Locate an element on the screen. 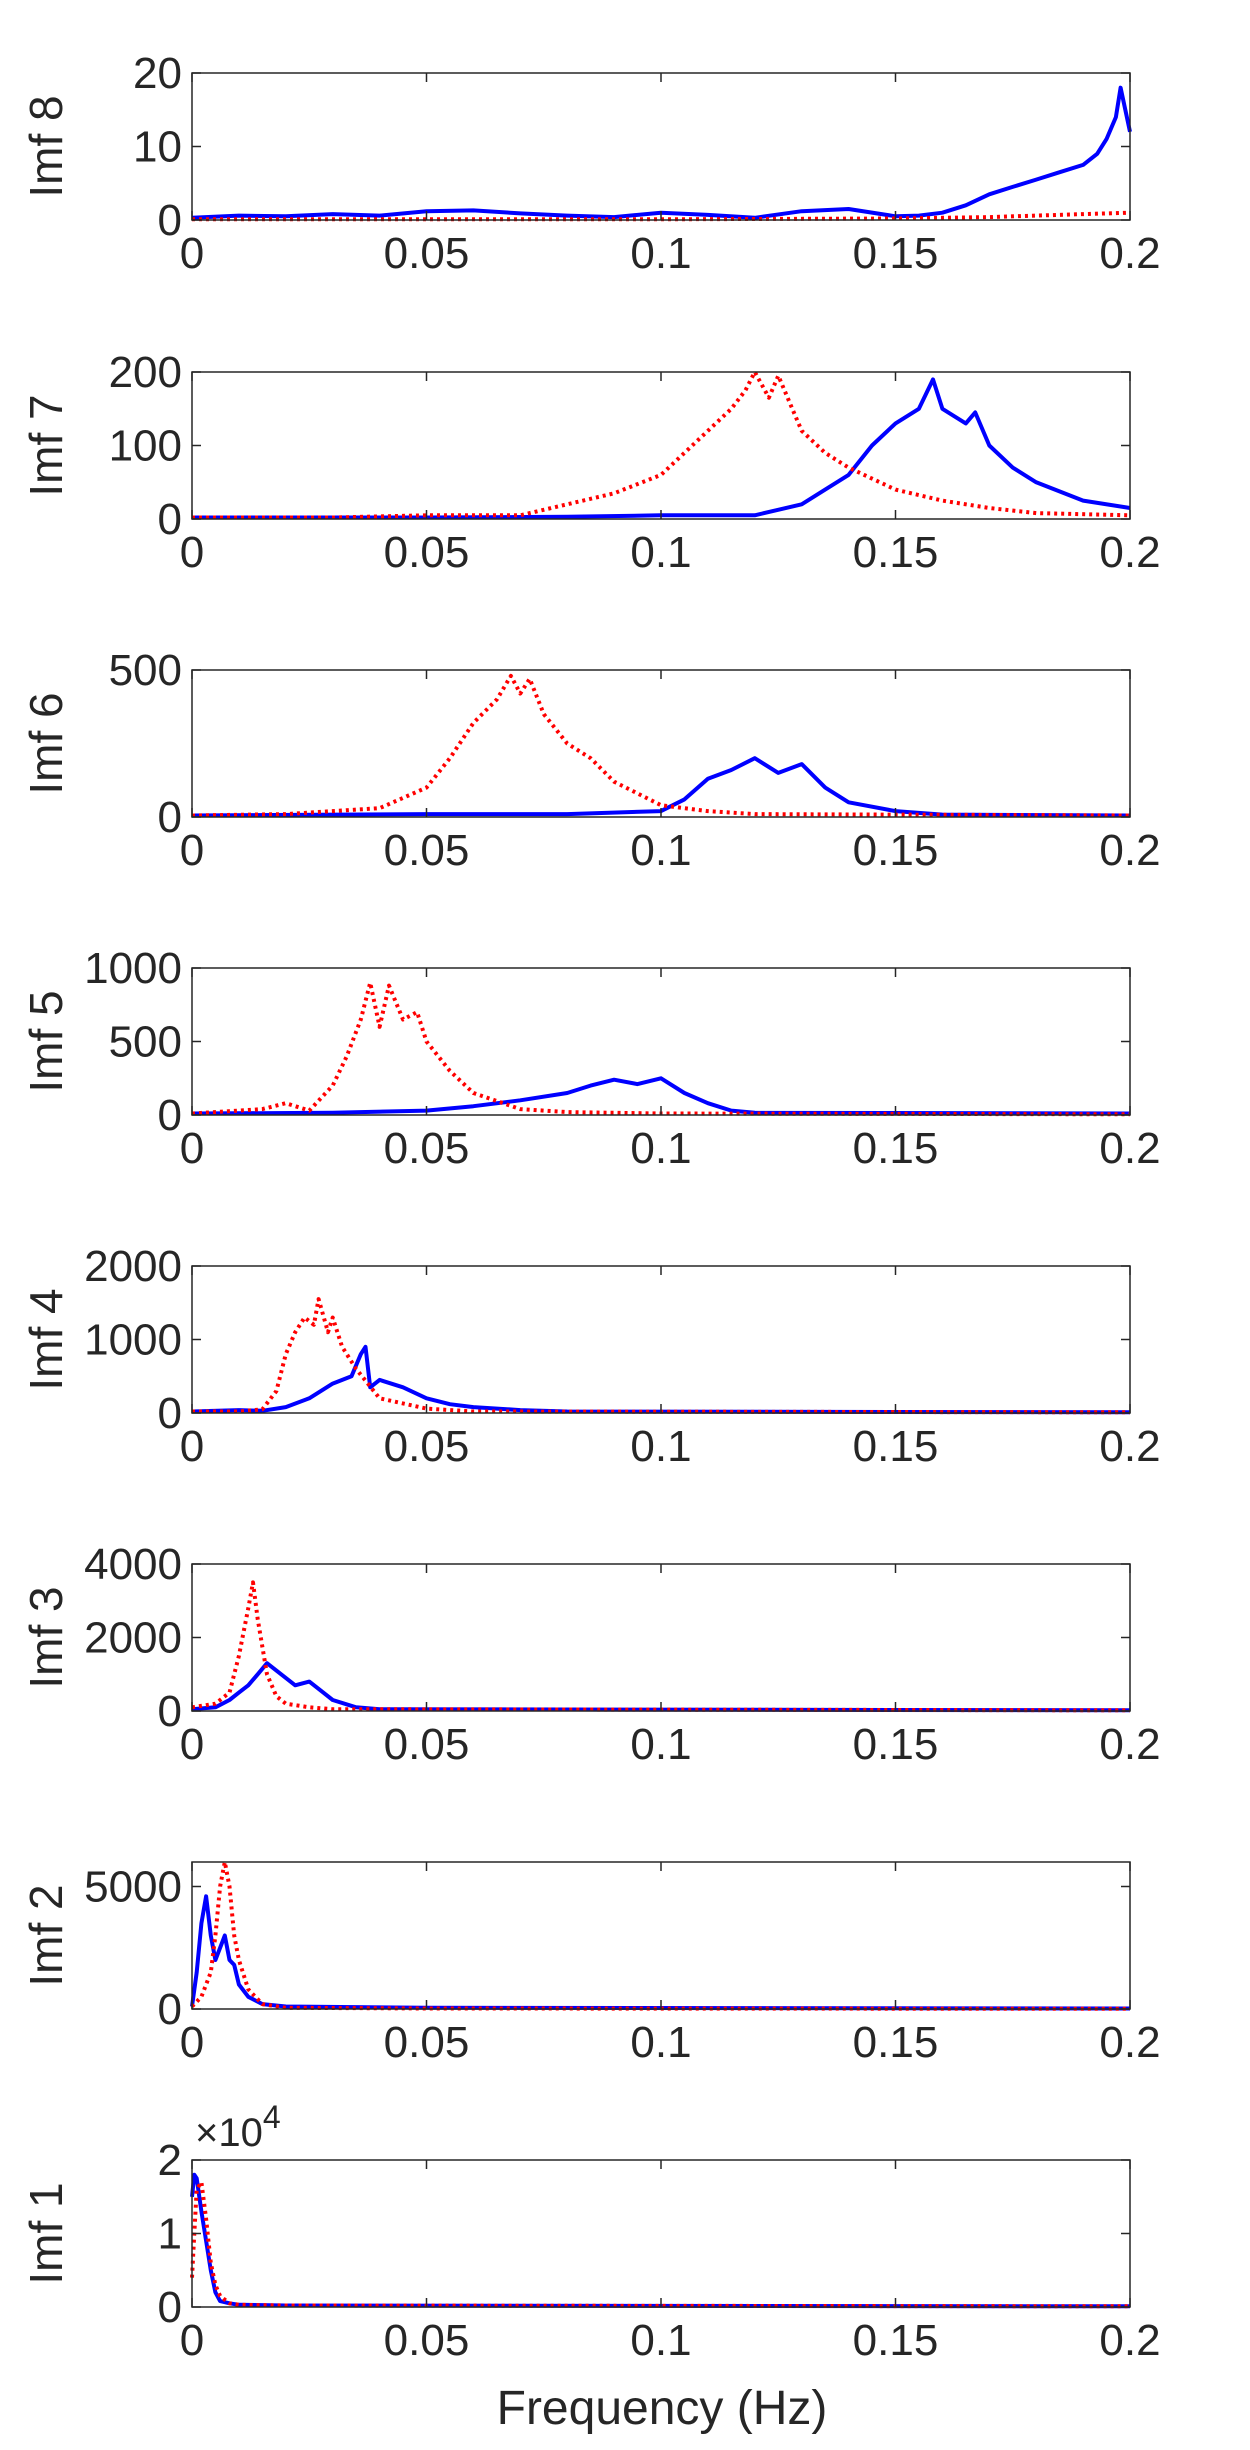 The height and width of the screenshot is (2450, 1250). y-axis-label: Imf 1 is located at coordinates (46, 2233).